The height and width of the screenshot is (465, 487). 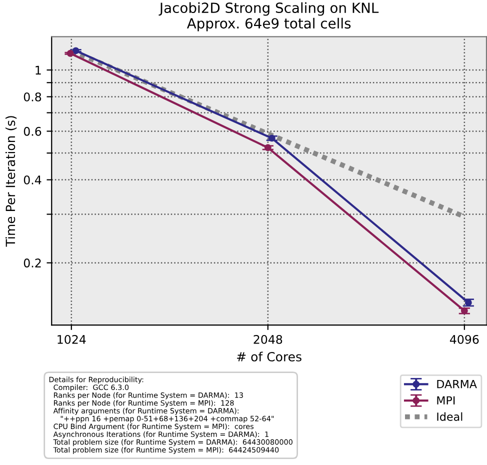 What do you see at coordinates (38, 70) in the screenshot?
I see `y-tick-label: 1` at bounding box center [38, 70].